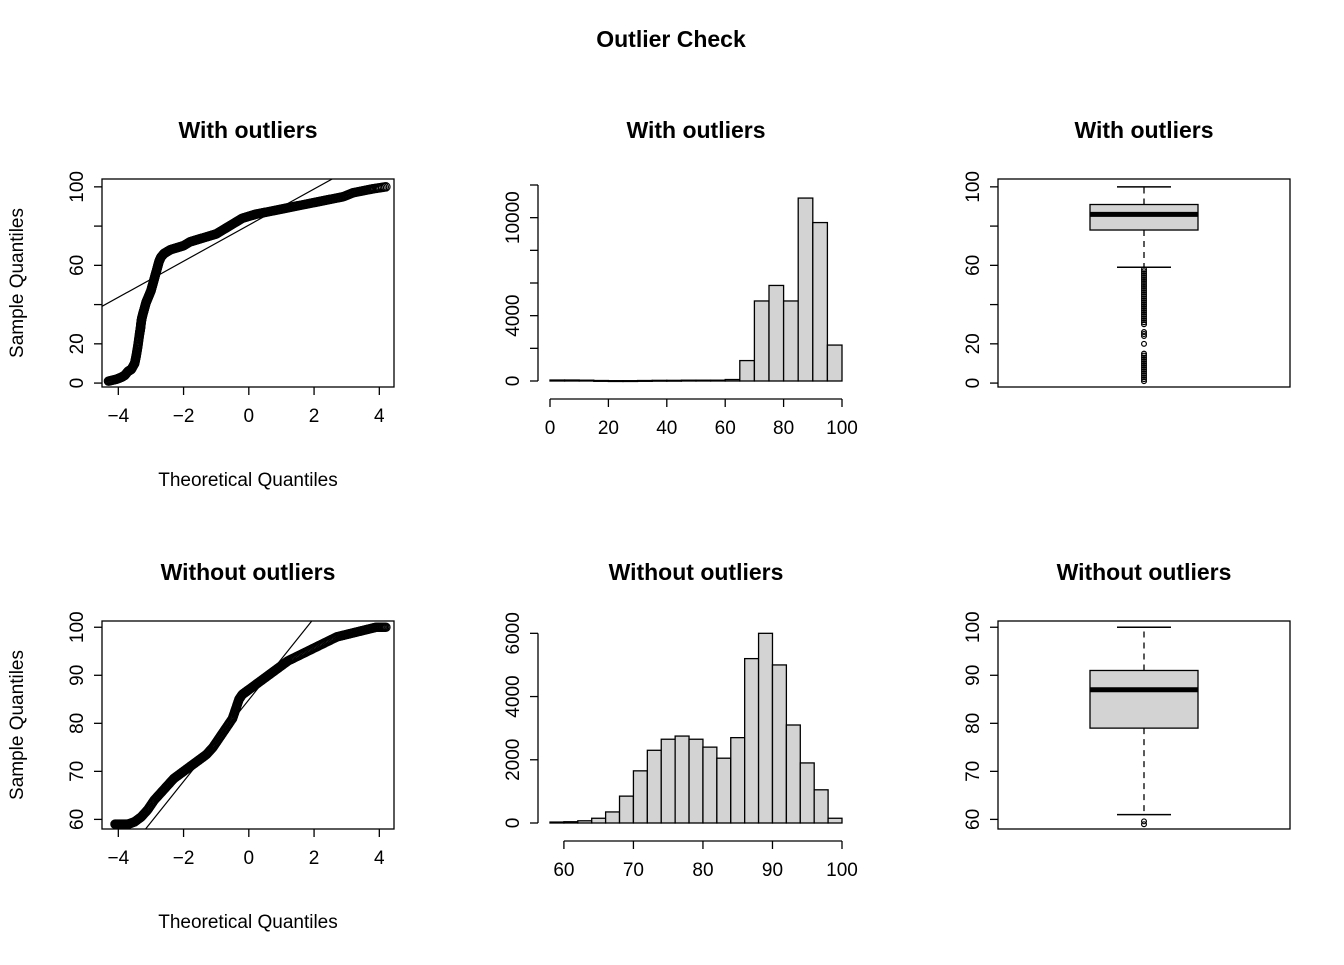 Image resolution: width=1344 pixels, height=965 pixels. Describe the element at coordinates (973, 771) in the screenshot. I see `y-tick-label: 70` at that location.